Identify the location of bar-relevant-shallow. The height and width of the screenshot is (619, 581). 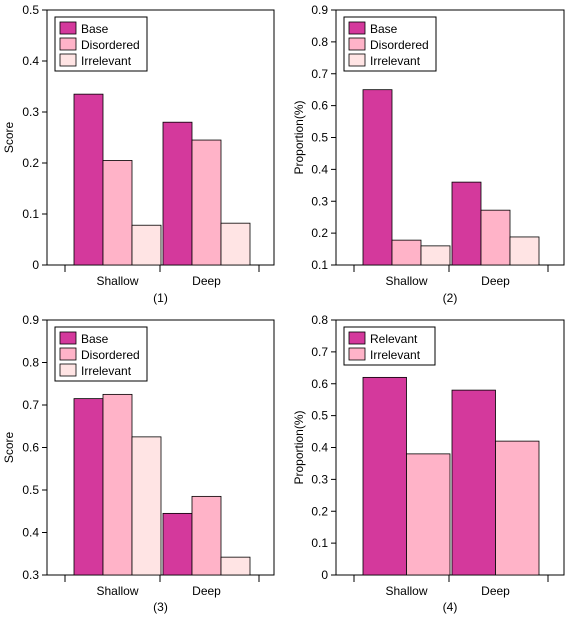
(384, 476).